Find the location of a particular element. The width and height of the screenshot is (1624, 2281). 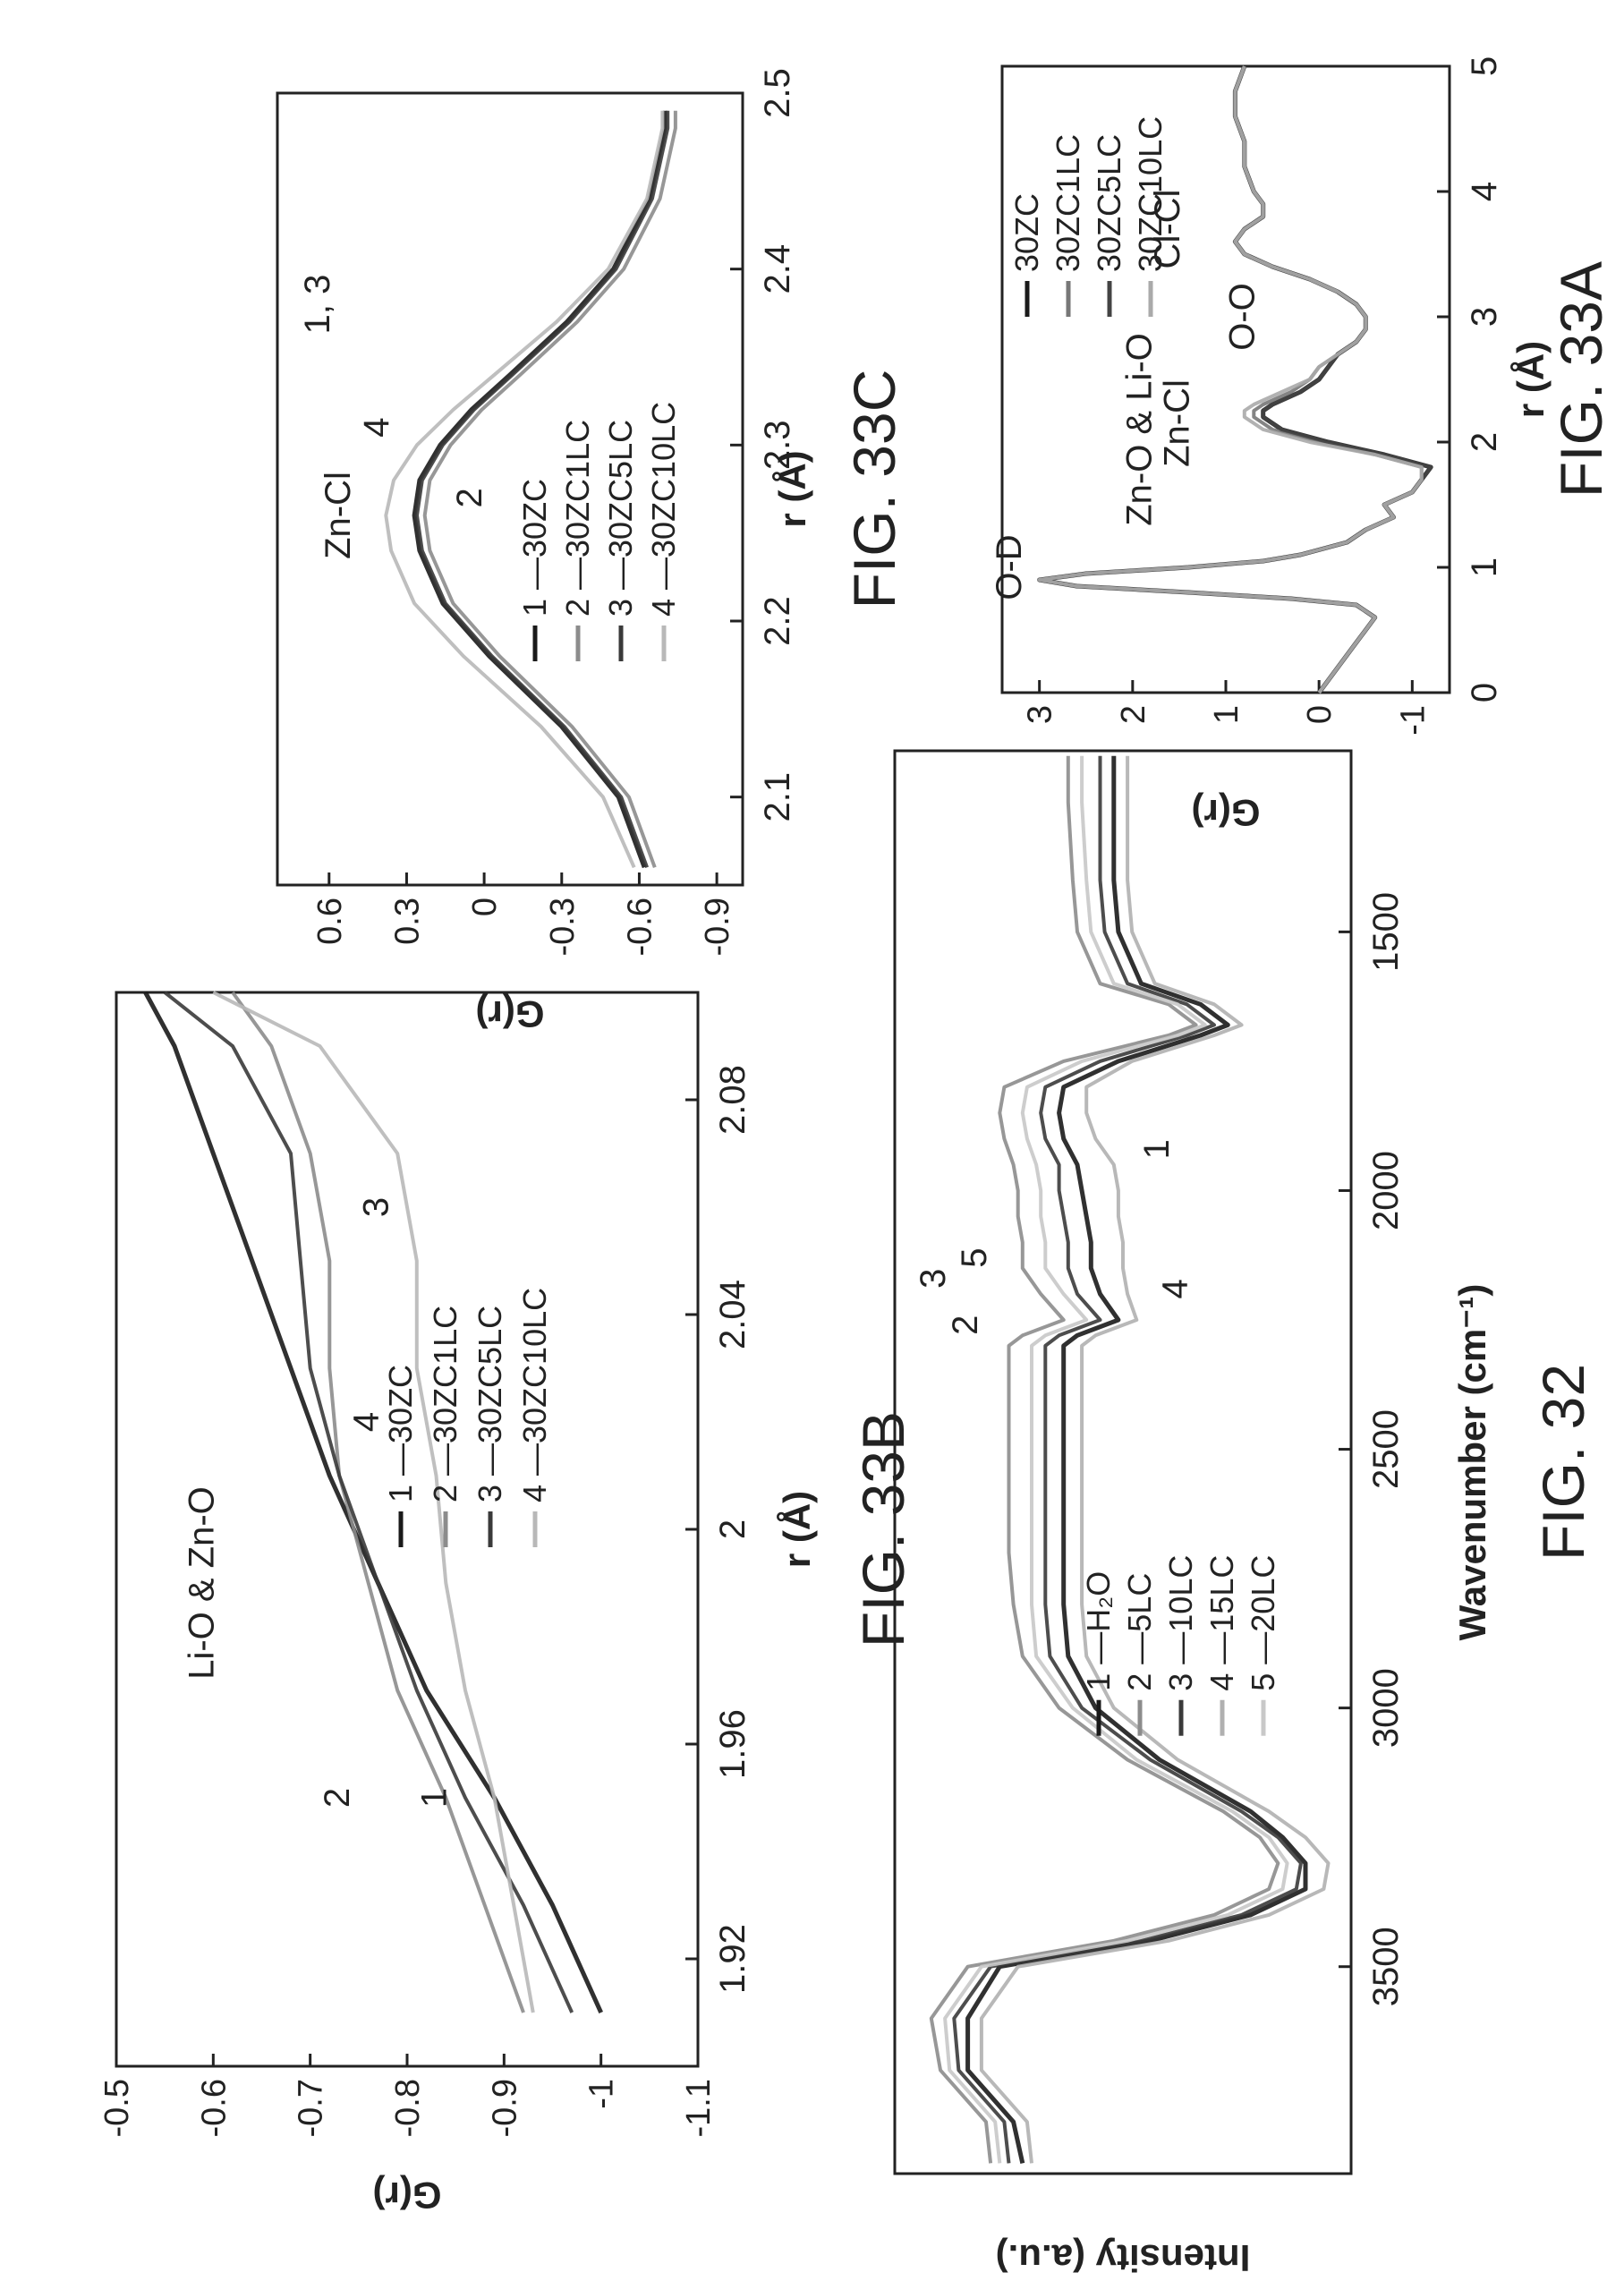

figure-label: FIG. 33C is located at coordinates (874, 489).